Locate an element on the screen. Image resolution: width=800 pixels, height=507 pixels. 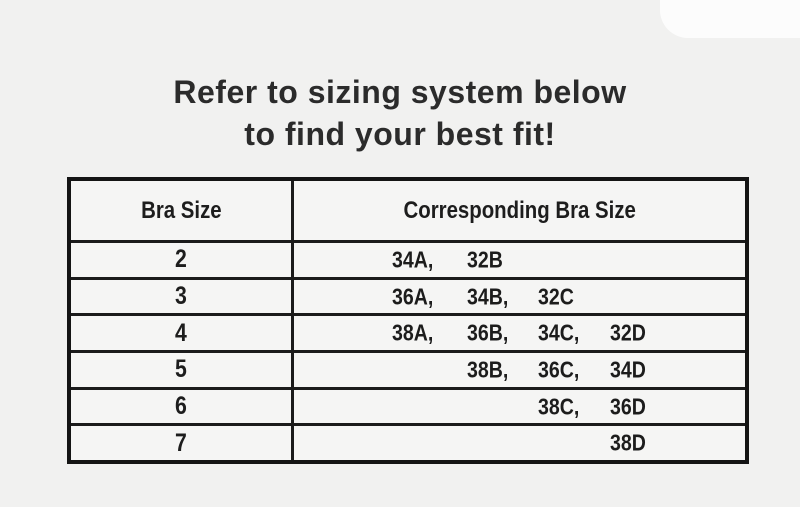
column-header-bra-size: Bra Size is located at coordinates (182, 210).